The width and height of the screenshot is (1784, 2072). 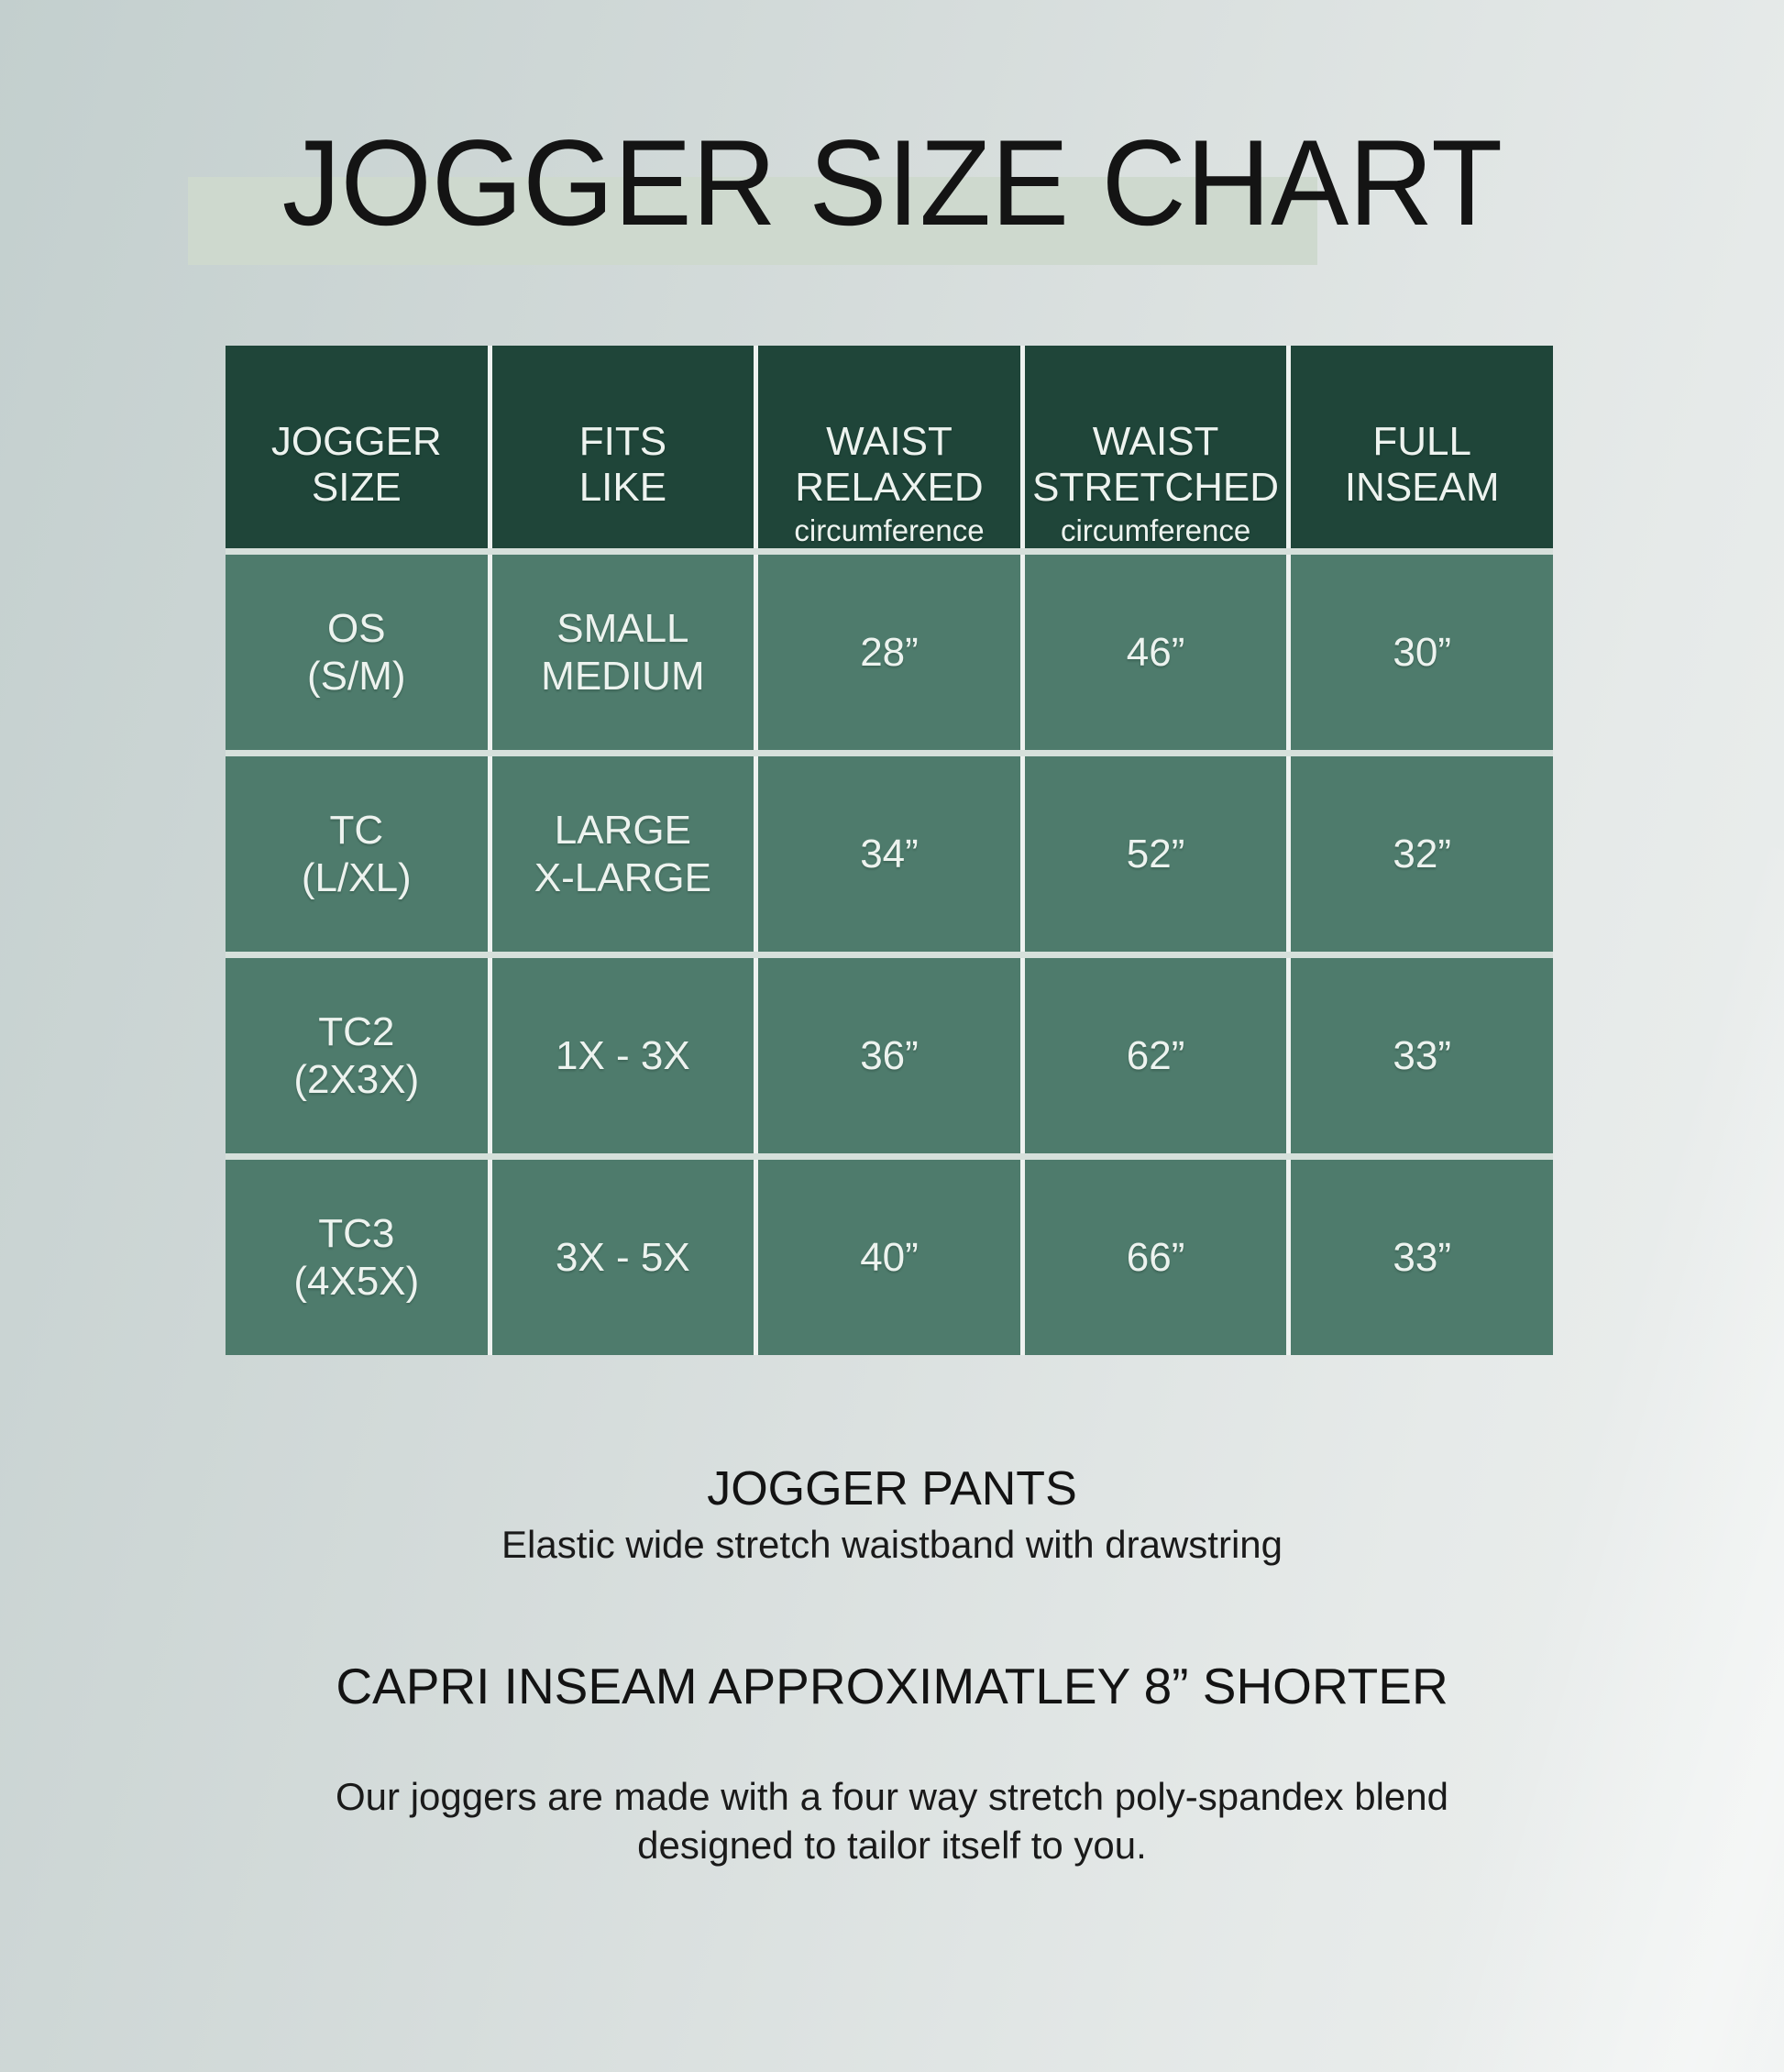 What do you see at coordinates (1422, 441) in the screenshot?
I see `header-label: FULL` at bounding box center [1422, 441].